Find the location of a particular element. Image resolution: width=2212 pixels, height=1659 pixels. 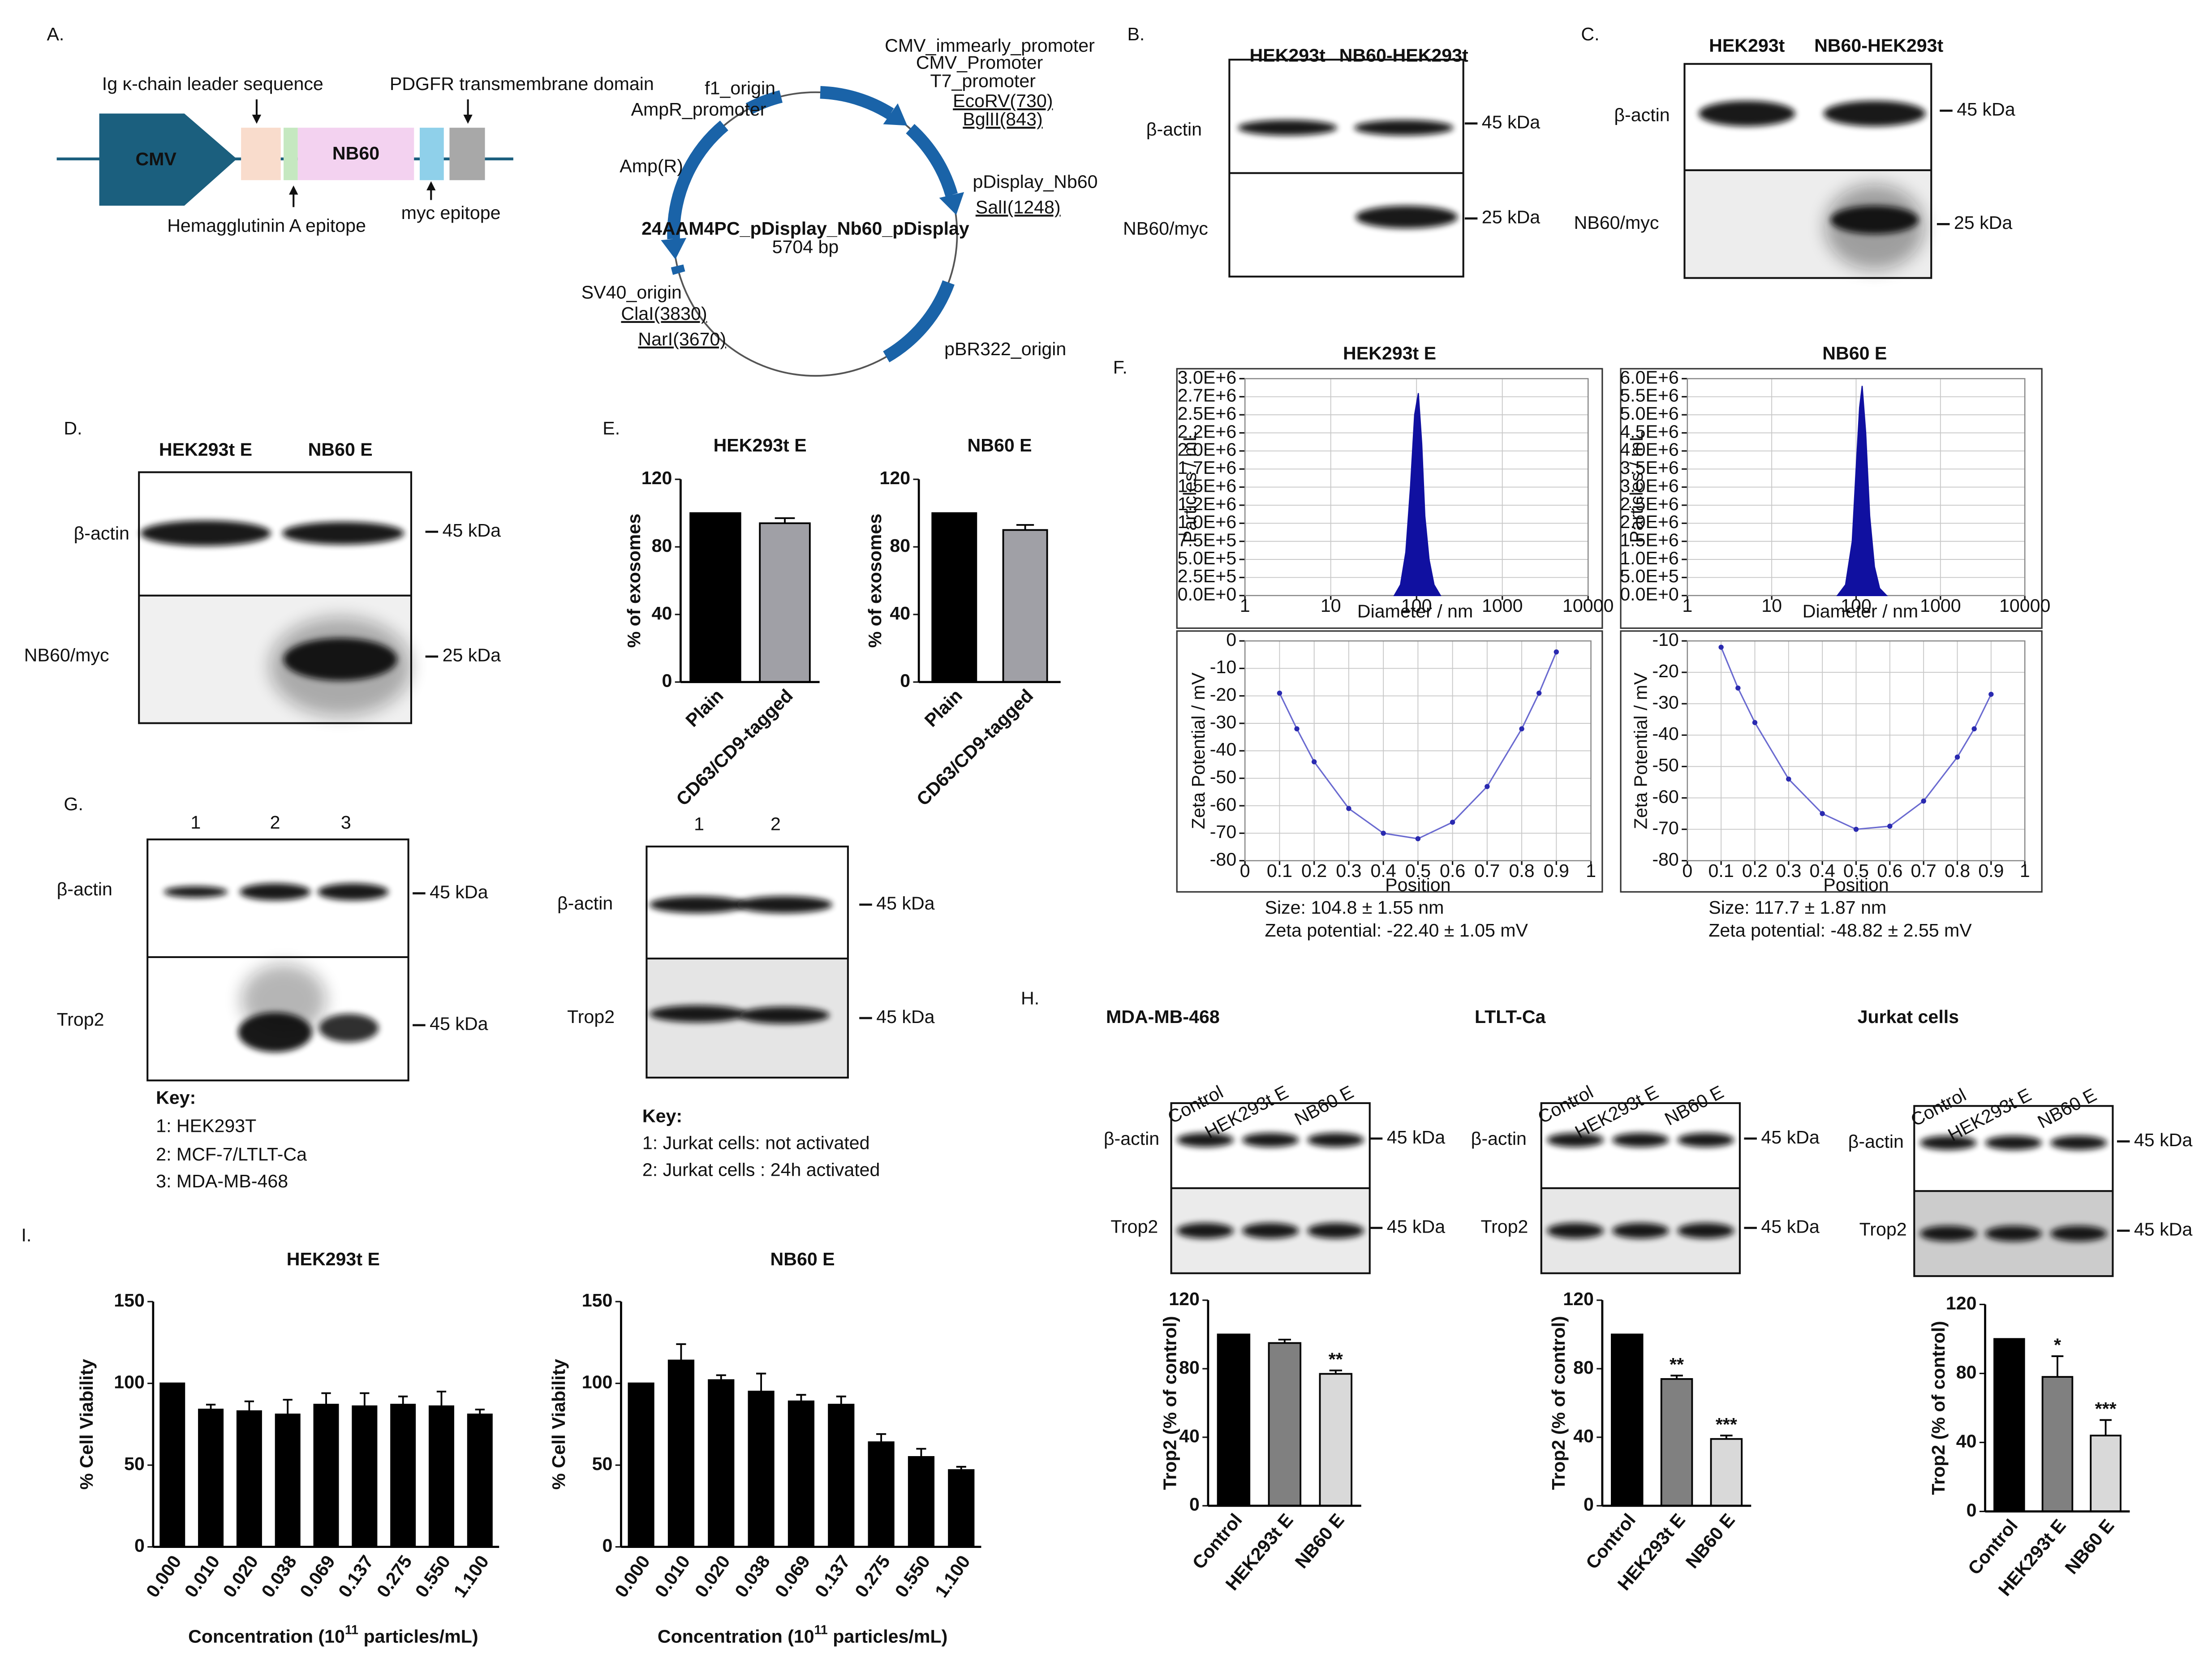

y-tick-label: 3.5E+6 is located at coordinates (1649, 468).